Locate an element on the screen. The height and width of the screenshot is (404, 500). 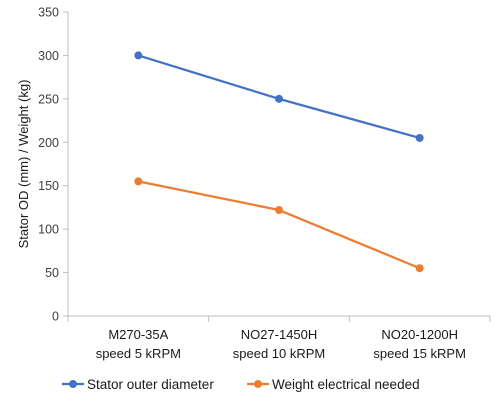
legend-item: Stator outer diameter is located at coordinates (138, 384).